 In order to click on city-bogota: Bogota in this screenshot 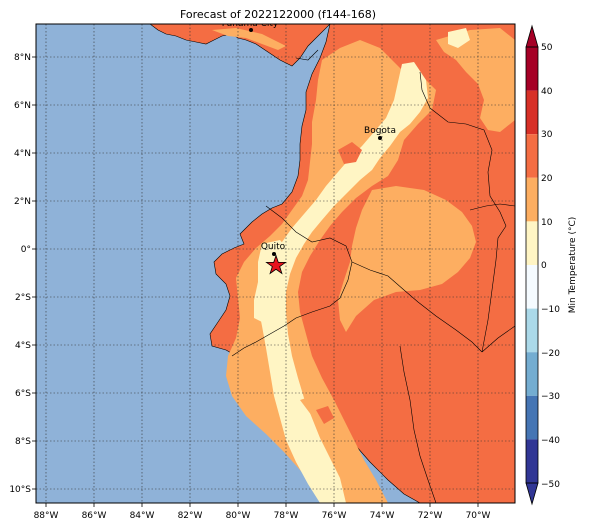, I will do `click(380, 133)`.